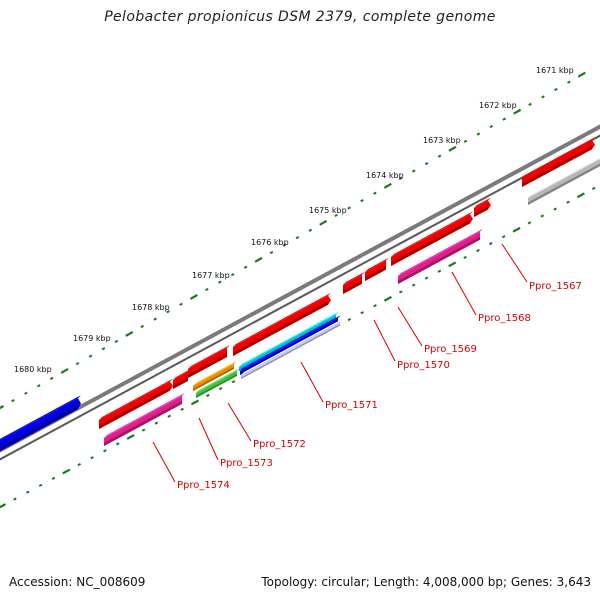 This screenshot has width=600, height=600. Describe the element at coordinates (77, 582) in the screenshot. I see `accession-text: Accession: NC_008609` at that location.